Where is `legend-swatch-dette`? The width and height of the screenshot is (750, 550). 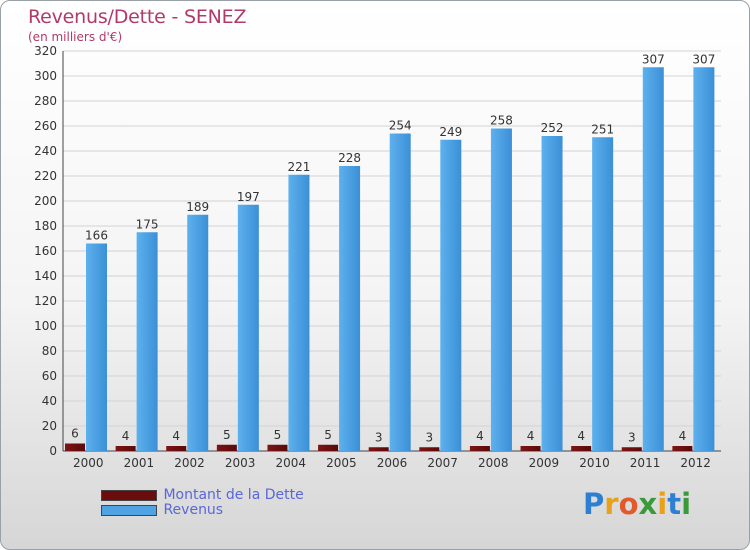
legend-swatch-dette is located at coordinates (129, 495).